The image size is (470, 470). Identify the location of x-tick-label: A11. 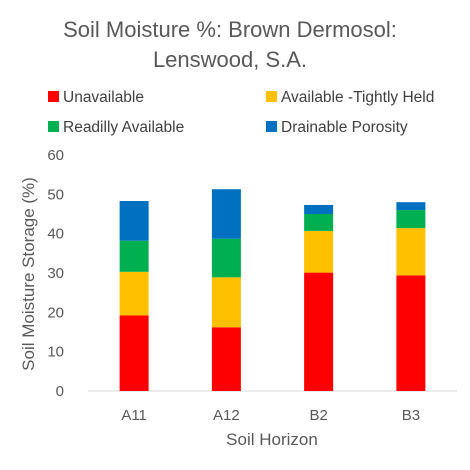
(134, 415).